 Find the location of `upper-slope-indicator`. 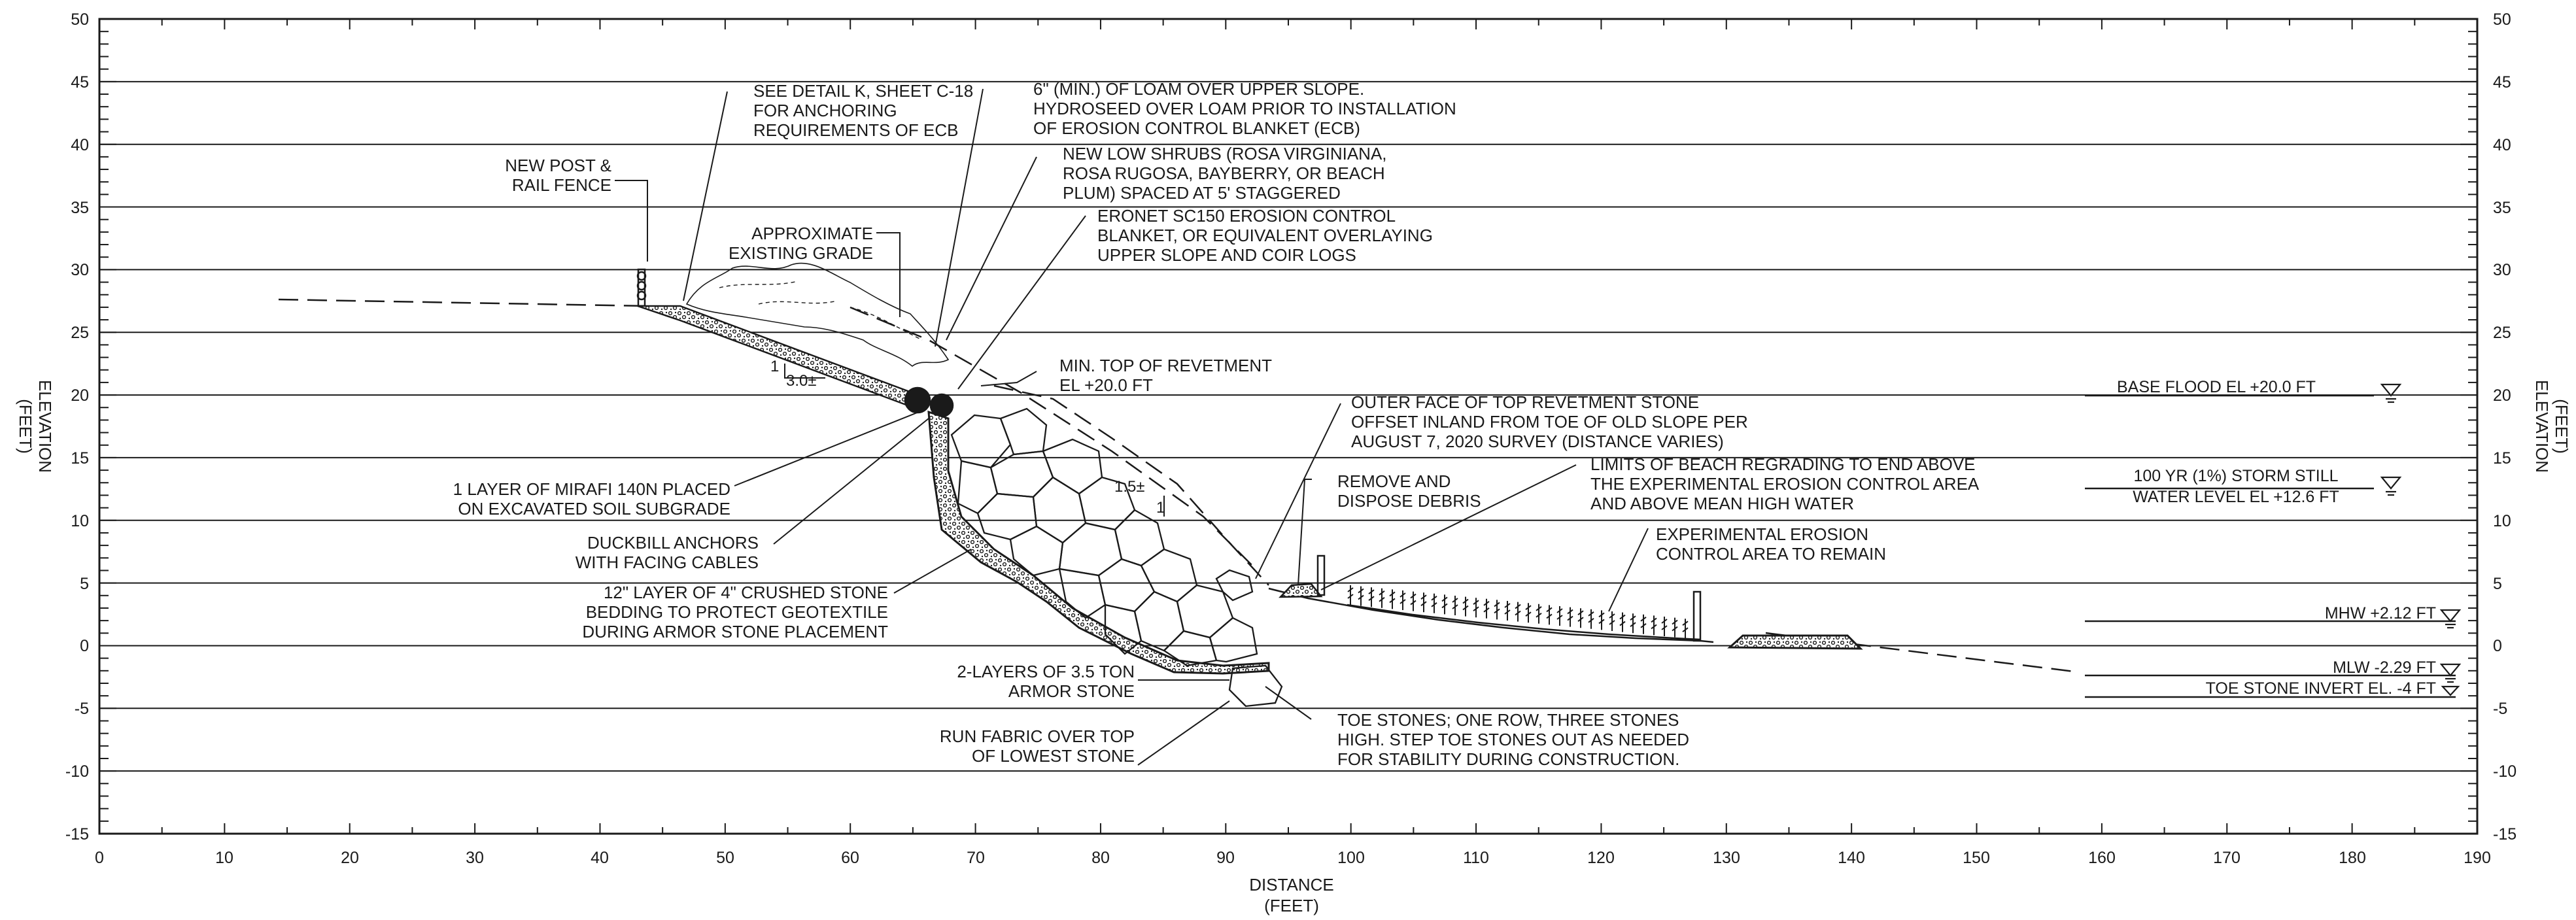

upper-slope-indicator is located at coordinates (805, 371).